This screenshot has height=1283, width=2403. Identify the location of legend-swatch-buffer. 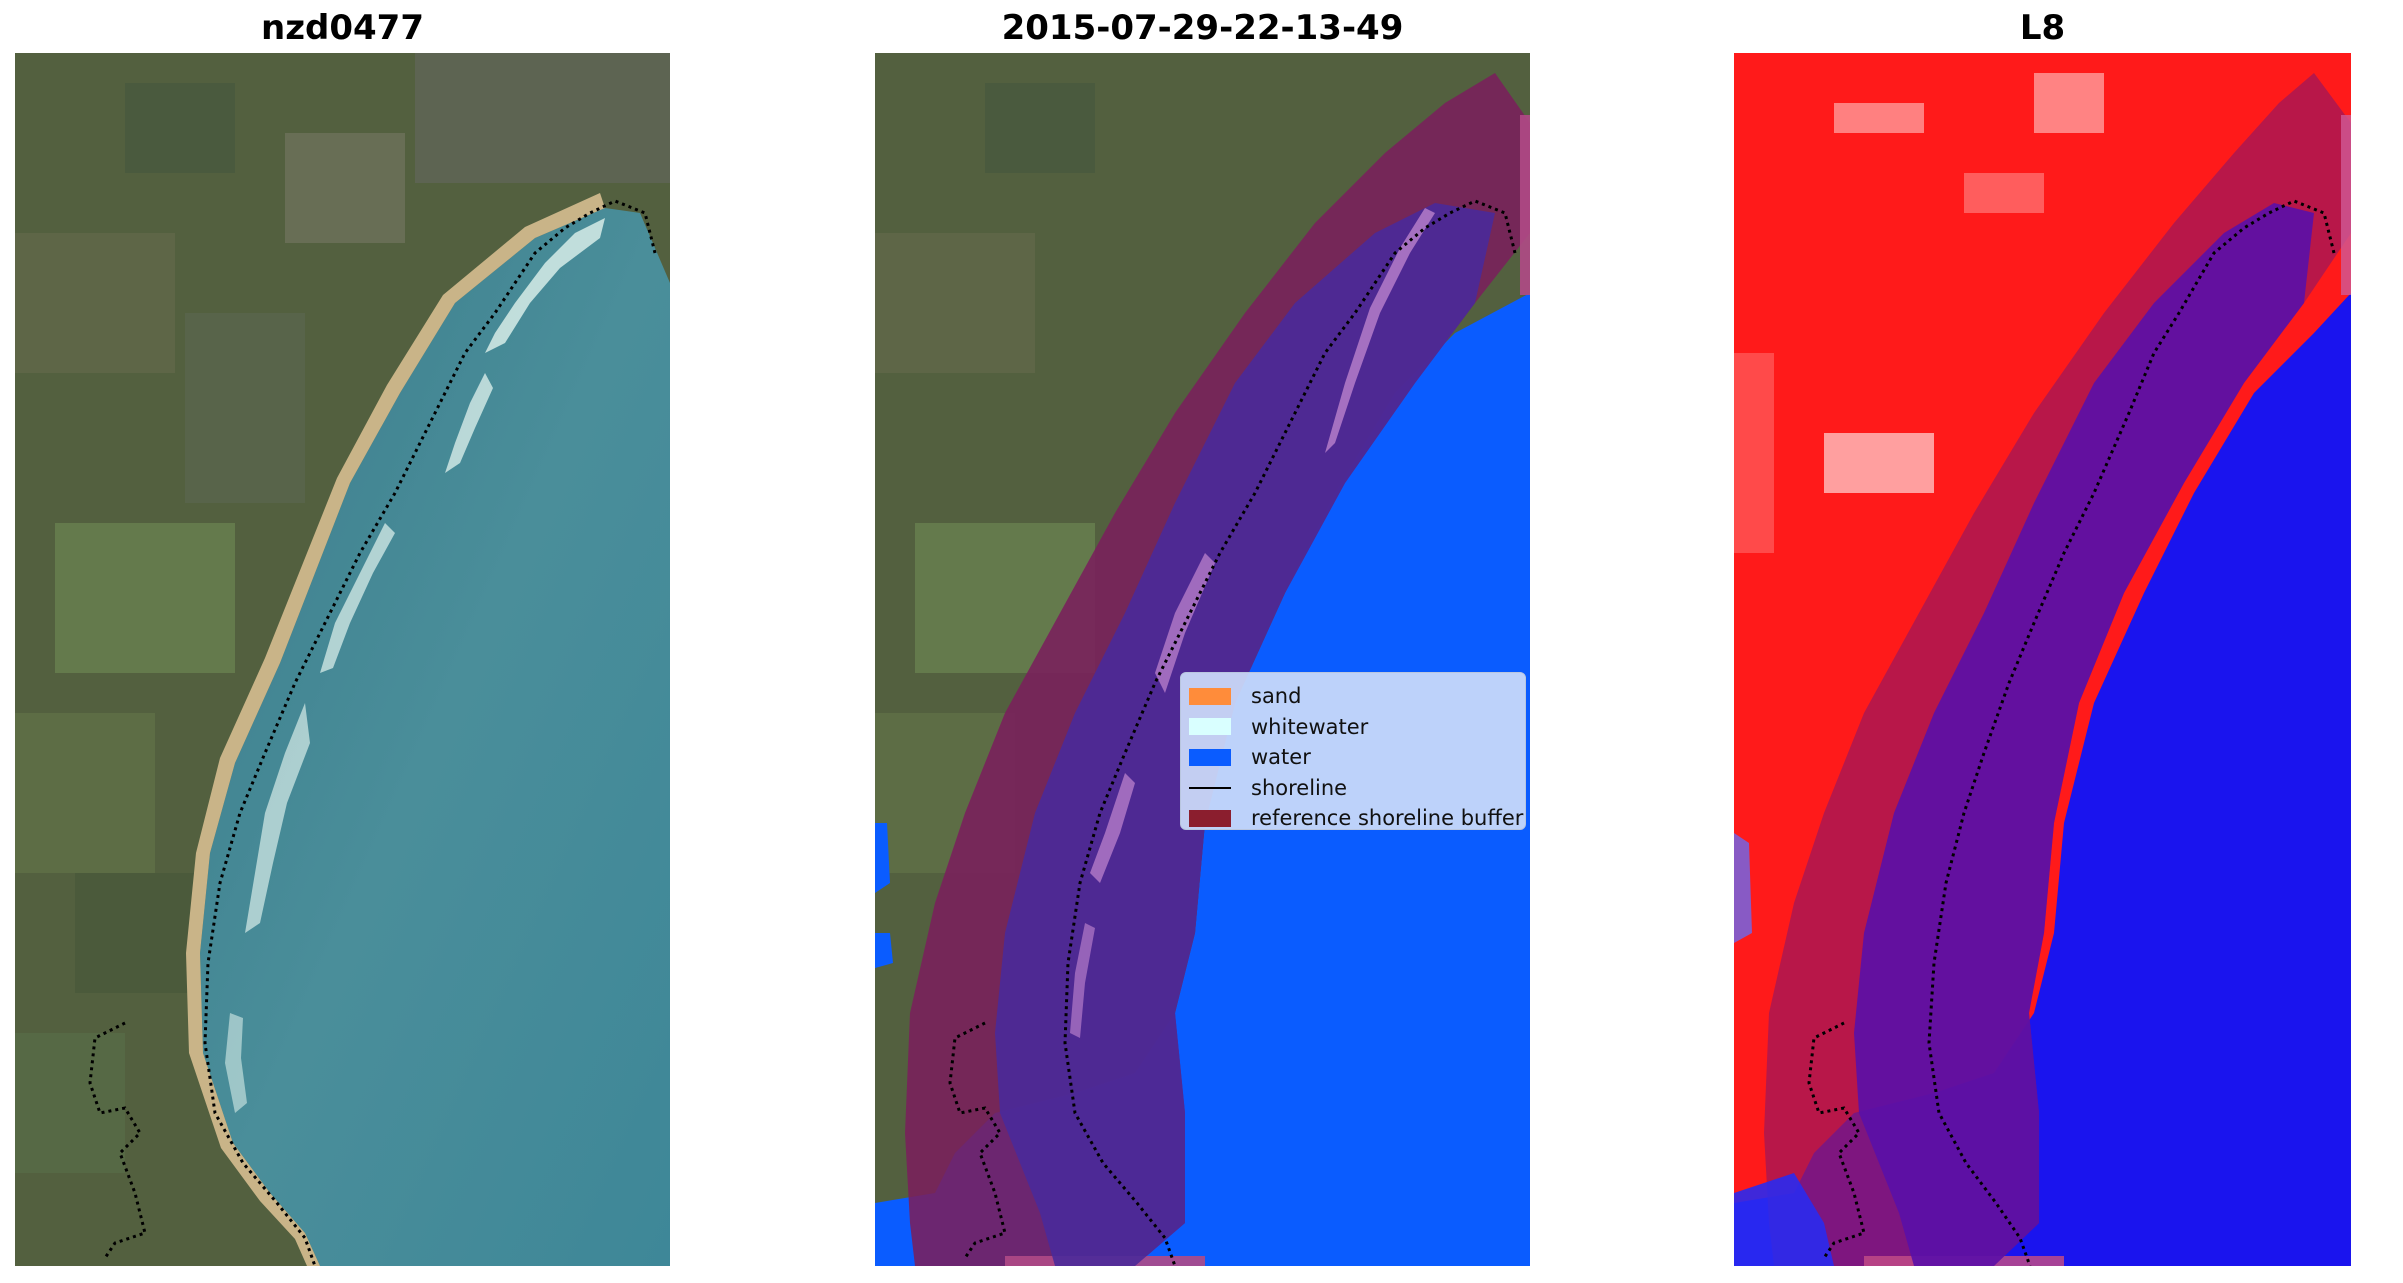
(1210, 818).